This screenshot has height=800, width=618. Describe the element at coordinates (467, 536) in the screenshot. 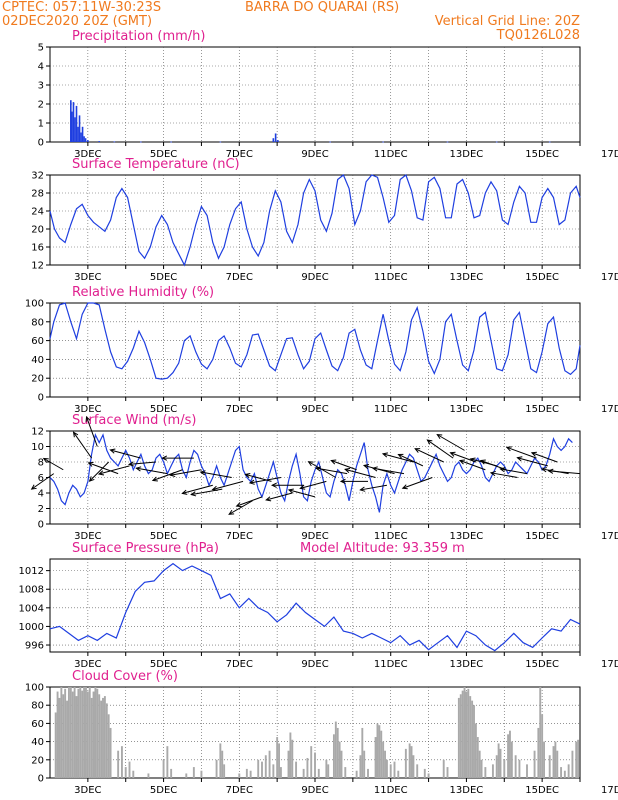

I see `wind-xtick-label: 13DEC` at that location.